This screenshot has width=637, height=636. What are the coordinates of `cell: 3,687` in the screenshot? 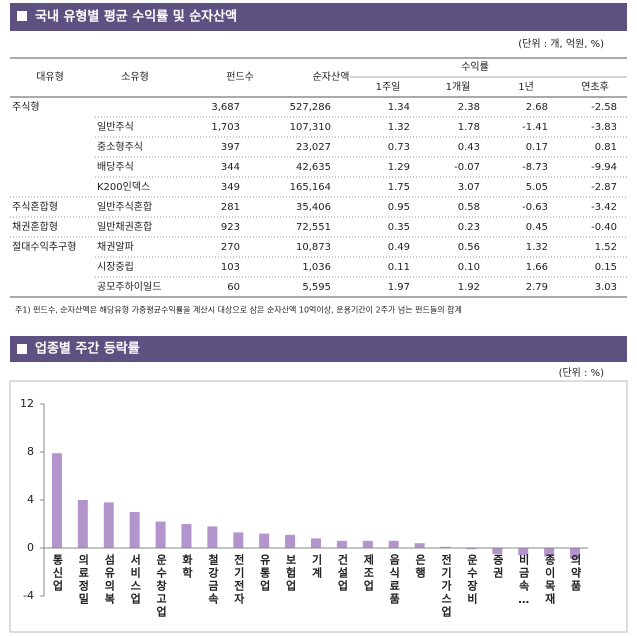 It's located at (225, 107).